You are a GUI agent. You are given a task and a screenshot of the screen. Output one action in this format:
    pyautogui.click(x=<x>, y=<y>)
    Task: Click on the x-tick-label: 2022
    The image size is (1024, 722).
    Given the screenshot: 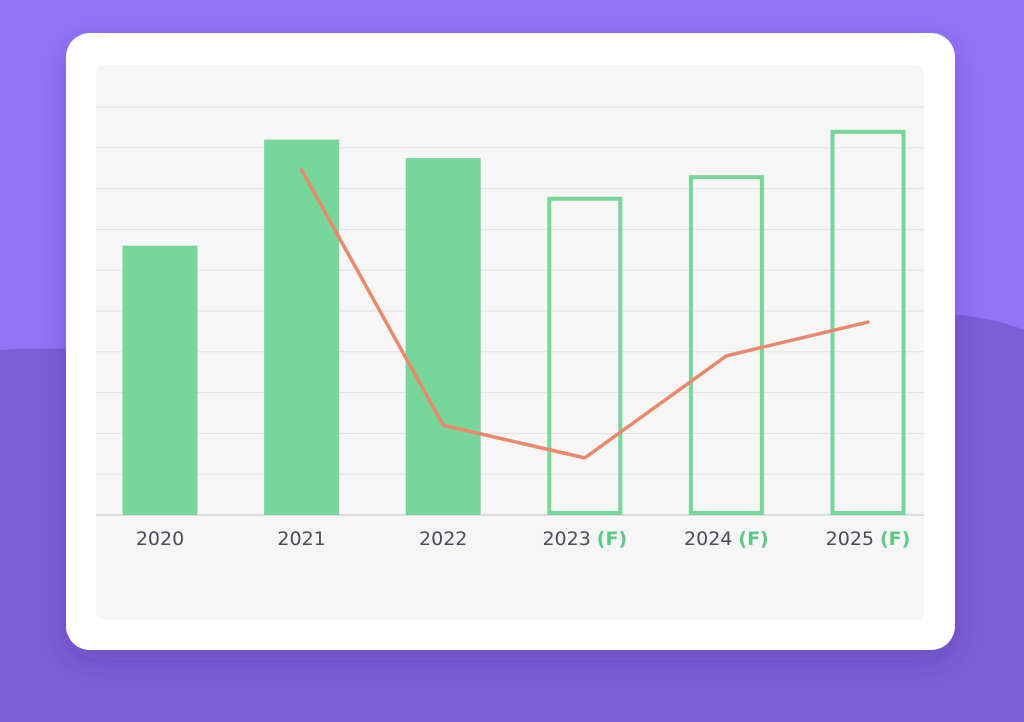 What is the action you would take?
    pyautogui.click(x=443, y=539)
    